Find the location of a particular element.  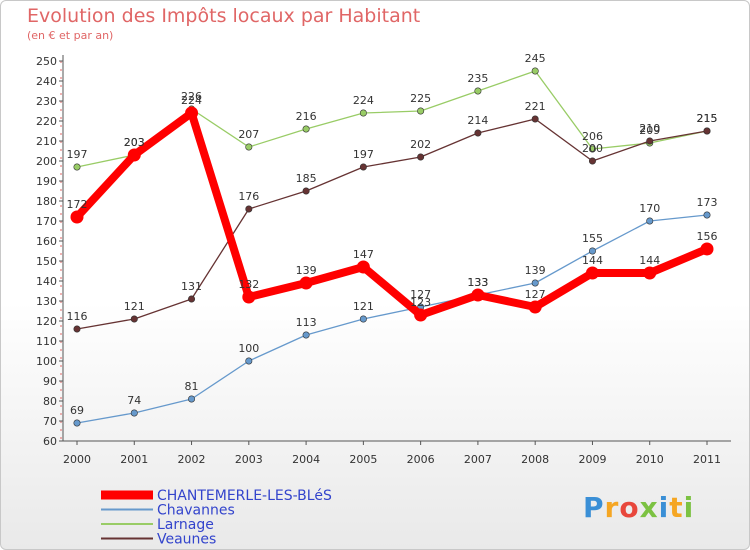

data-label: 144 is located at coordinates (592, 260).